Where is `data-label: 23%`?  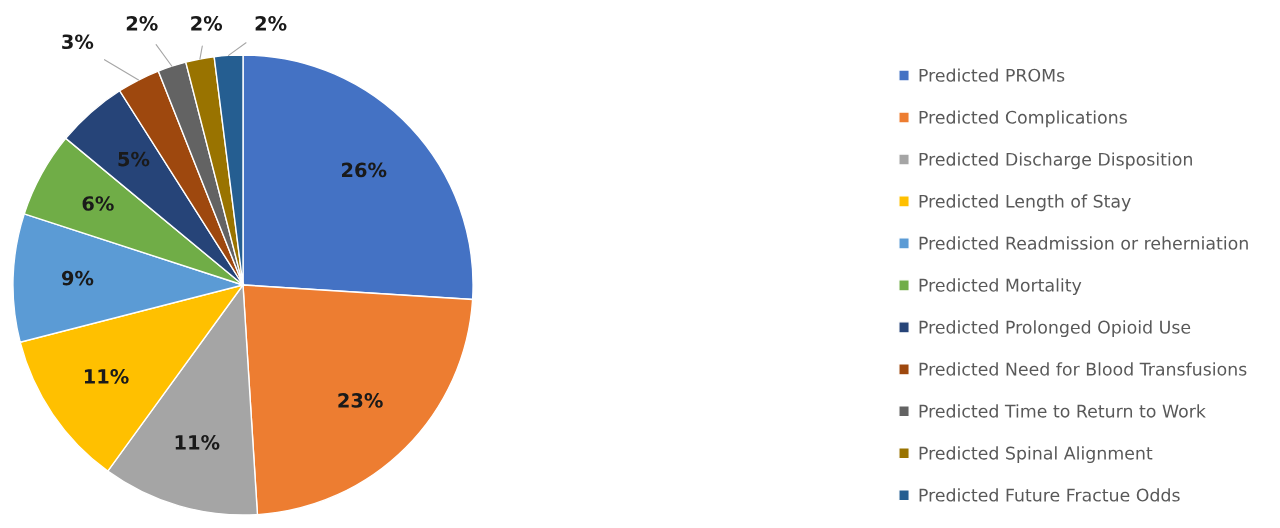
data-label: 23% is located at coordinates (360, 400).